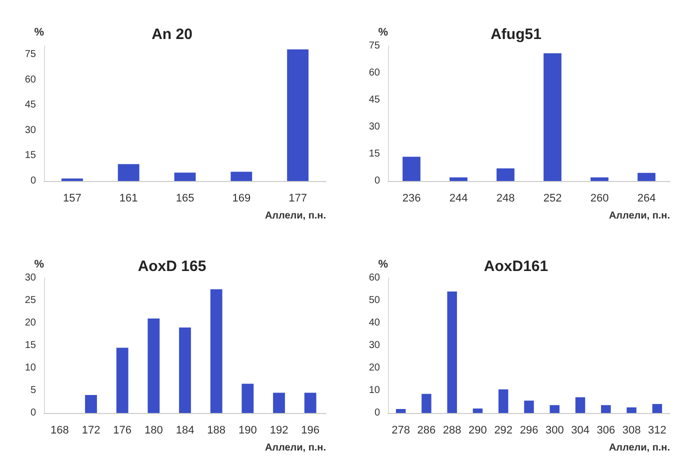 The width and height of the screenshot is (688, 463). Describe the element at coordinates (374, 300) in the screenshot. I see `y-tick-label: 50` at that location.